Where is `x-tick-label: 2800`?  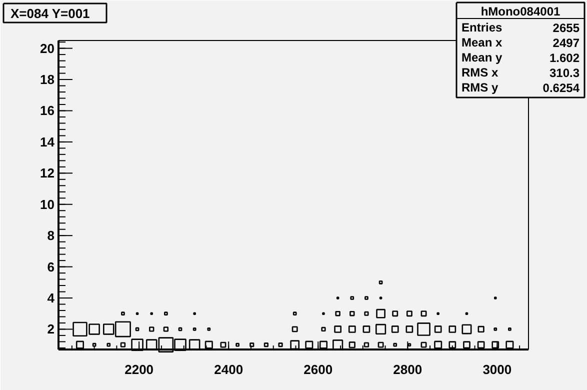
x-tick-label: 2800 is located at coordinates (407, 369).